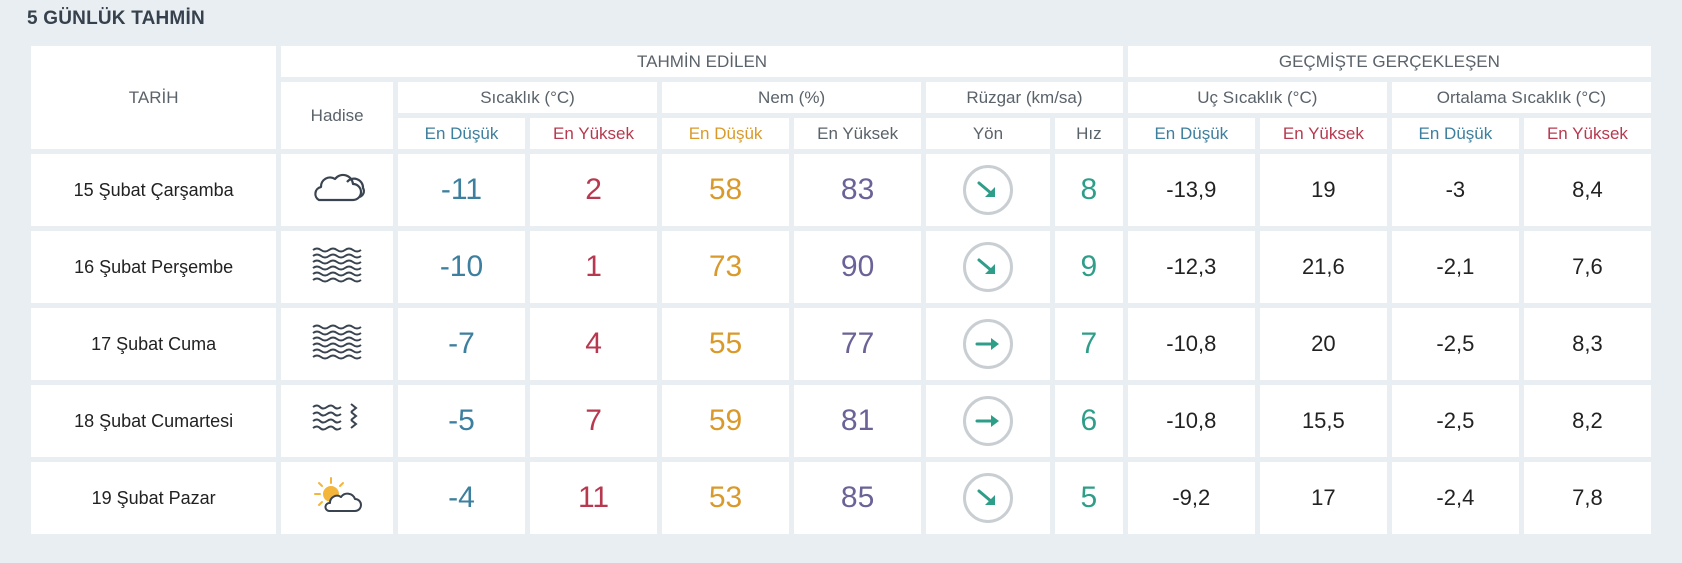  Describe the element at coordinates (1088, 133) in the screenshot. I see `header-wind-speed: Hız` at that location.